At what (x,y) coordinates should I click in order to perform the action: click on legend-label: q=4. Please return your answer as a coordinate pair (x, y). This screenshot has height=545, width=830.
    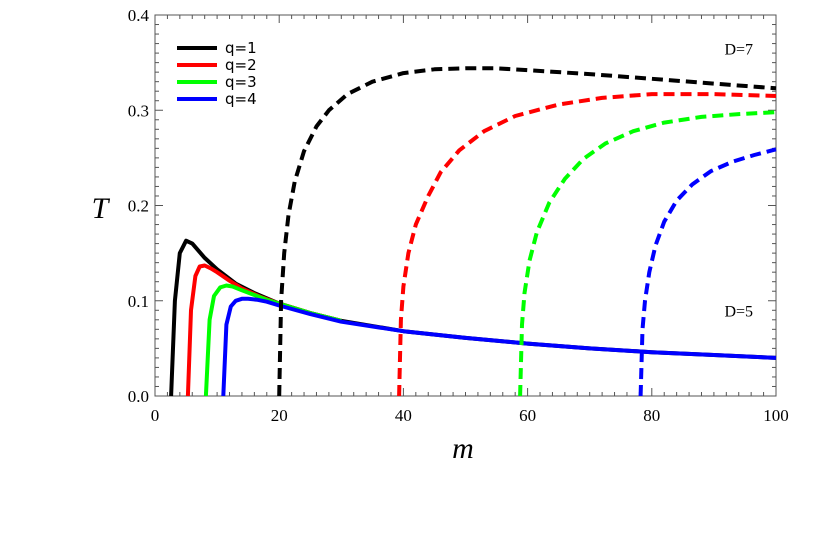
    Looking at the image, I should click on (241, 99).